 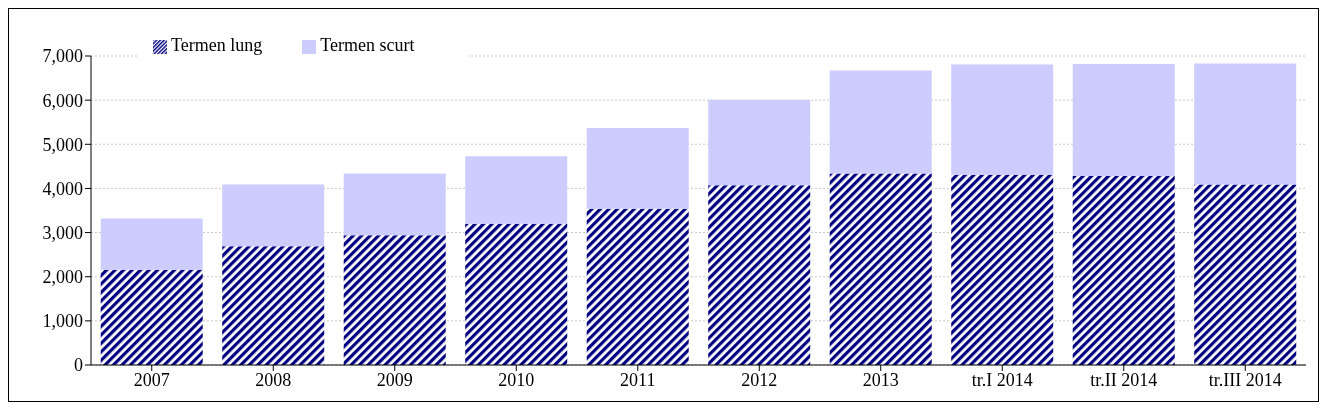 What do you see at coordinates (880, 379) in the screenshot?
I see `x-tick-label: 2013` at bounding box center [880, 379].